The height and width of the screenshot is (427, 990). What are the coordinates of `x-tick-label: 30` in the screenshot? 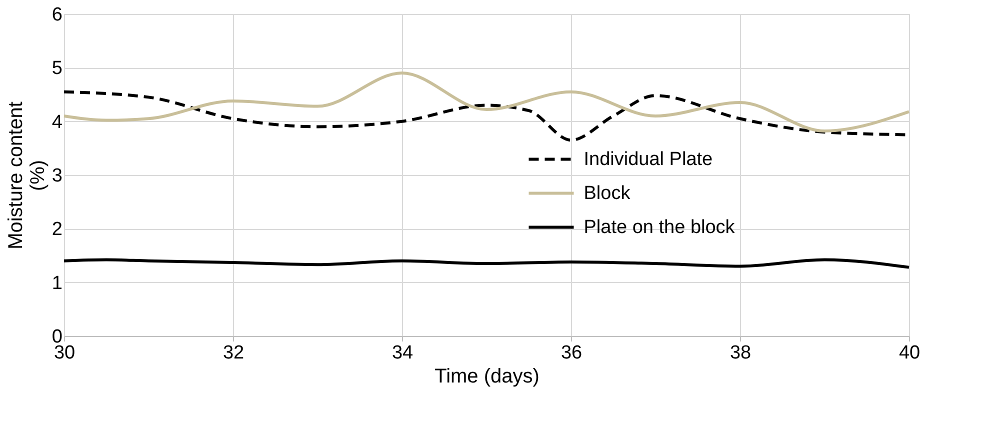 It's located at (65, 353).